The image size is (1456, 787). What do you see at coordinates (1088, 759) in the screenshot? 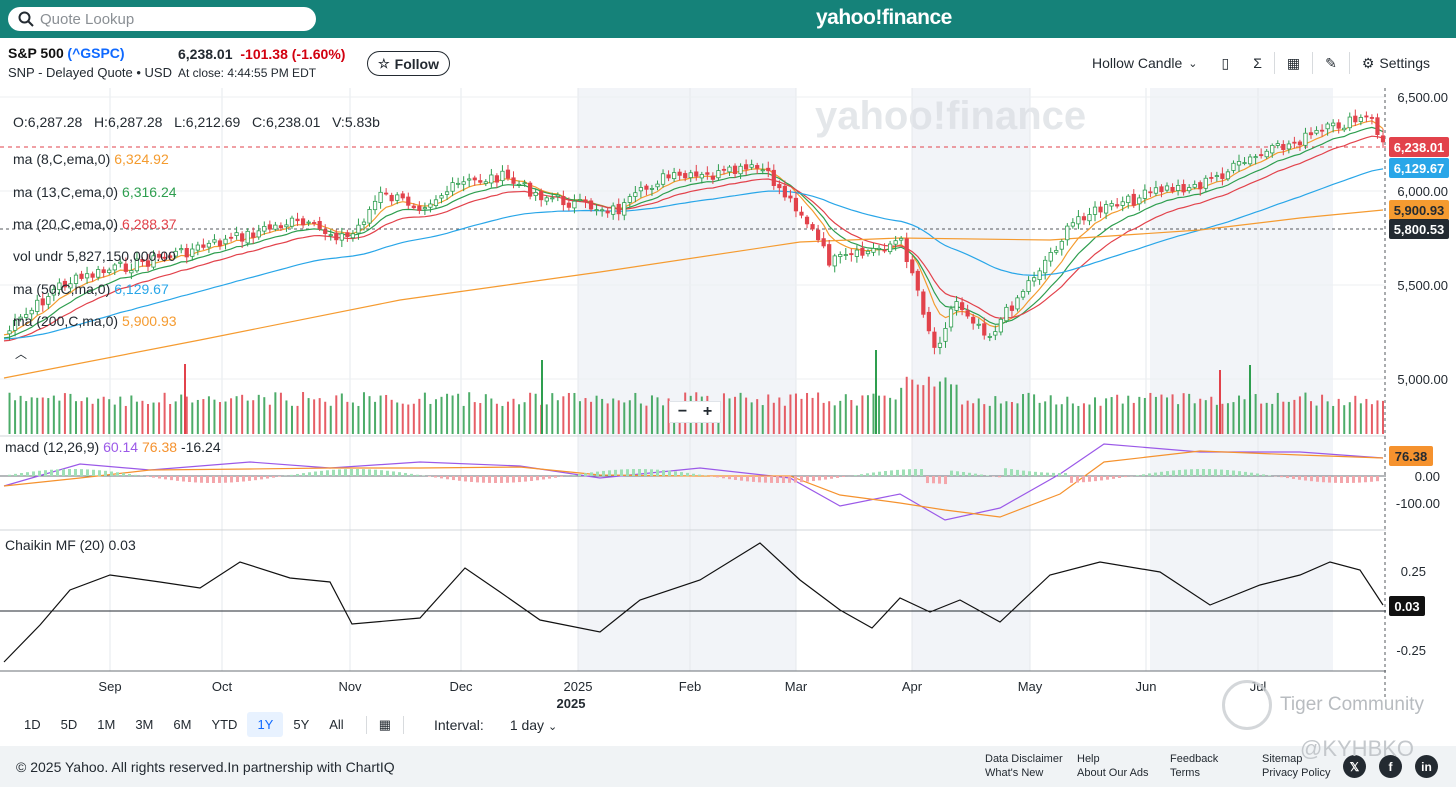
I see `footer-link: Help` at bounding box center [1088, 759].